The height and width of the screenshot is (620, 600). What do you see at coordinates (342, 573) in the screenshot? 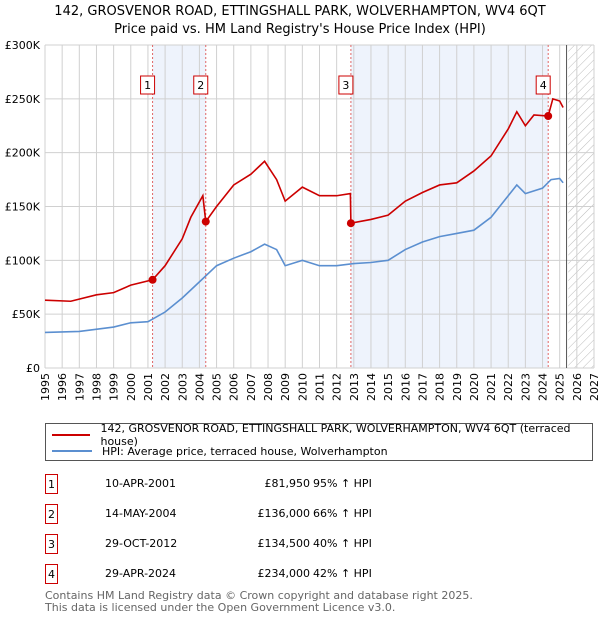
I see `sale-hpi: 42% ↑ HPI` at bounding box center [342, 573].